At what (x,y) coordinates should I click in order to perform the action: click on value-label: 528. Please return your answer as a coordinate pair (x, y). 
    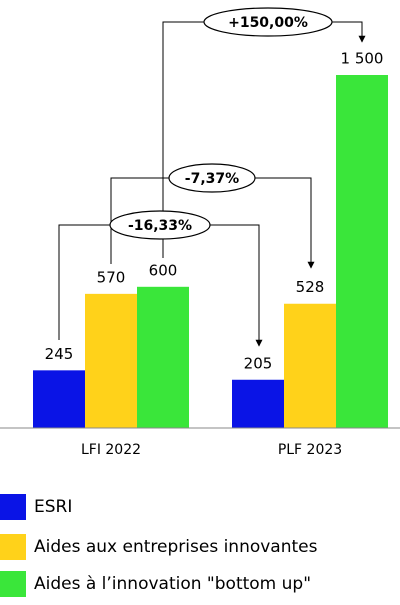
    Looking at the image, I should click on (310, 287).